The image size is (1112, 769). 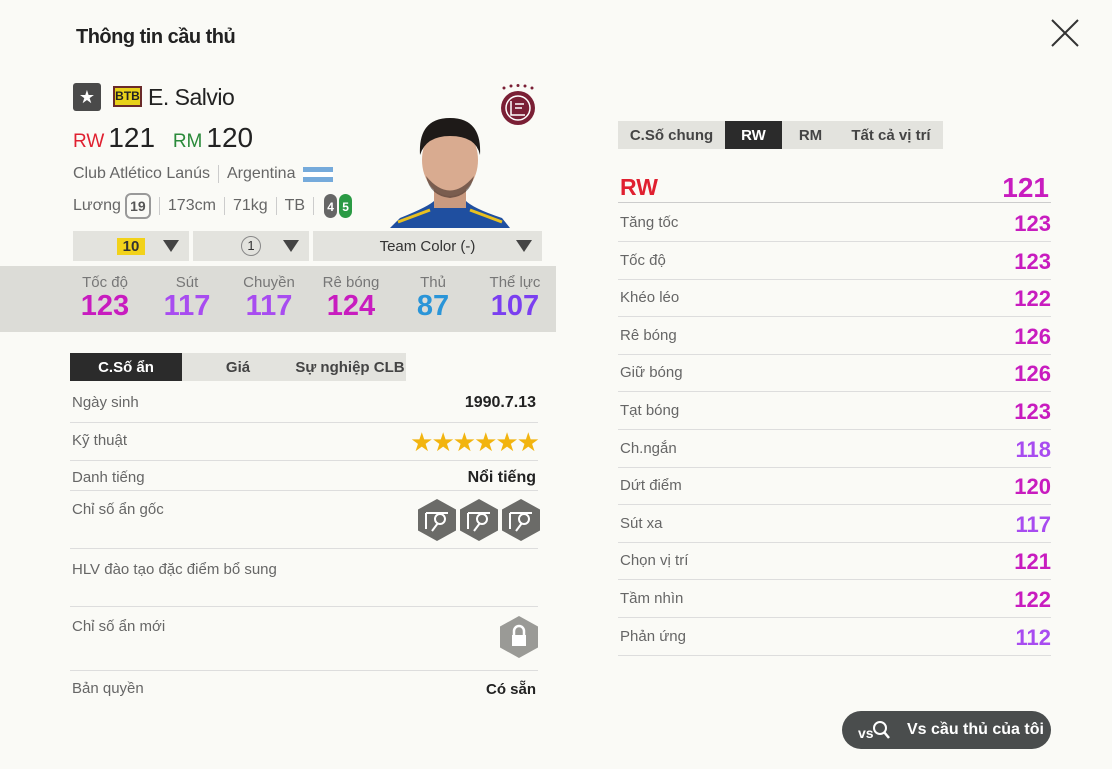 I want to click on summary-stat-value: 123, so click(x=105, y=306).